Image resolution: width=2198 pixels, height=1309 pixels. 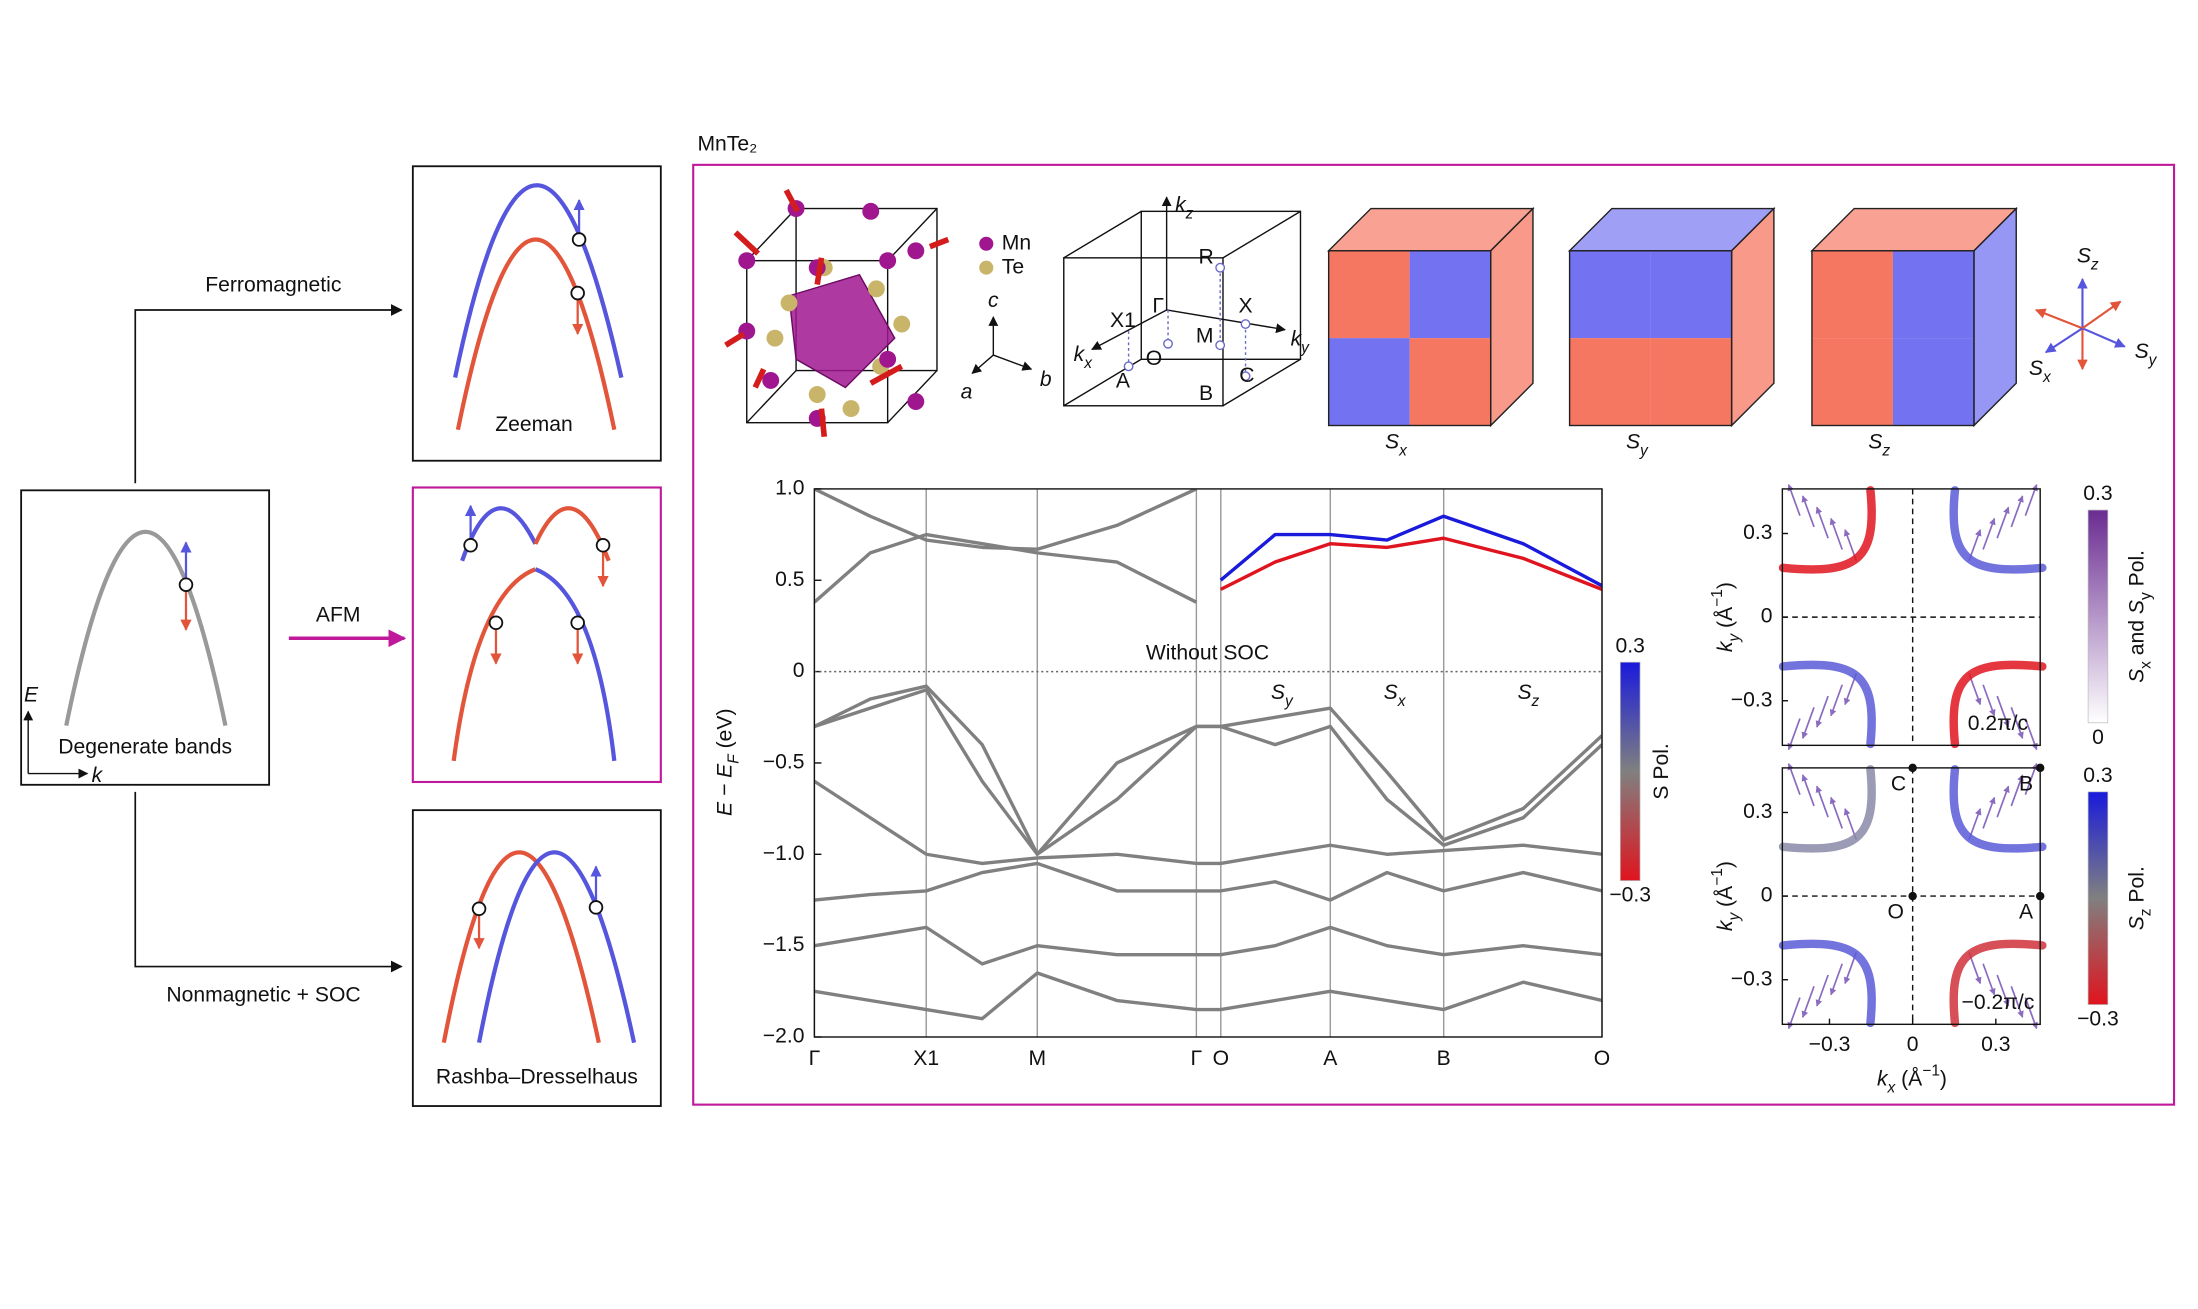 What do you see at coordinates (1998, 723) in the screenshot?
I see `annotation: 0.2π/c` at bounding box center [1998, 723].